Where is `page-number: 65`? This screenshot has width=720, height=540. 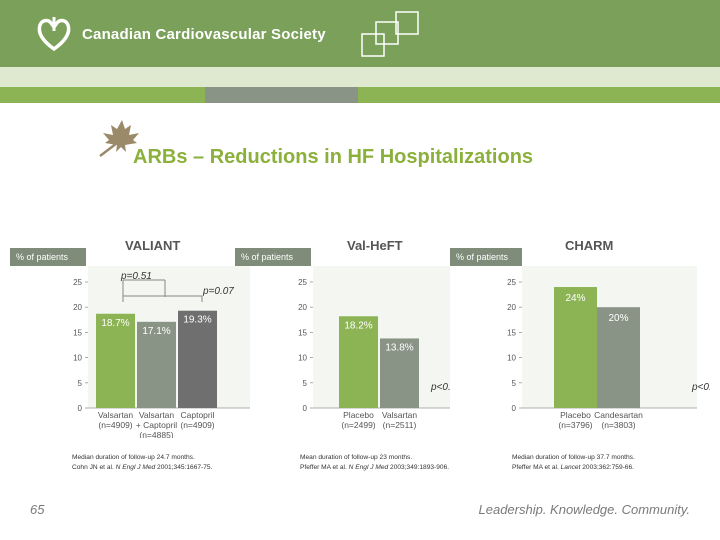
page-number: 65 is located at coordinates (37, 509).